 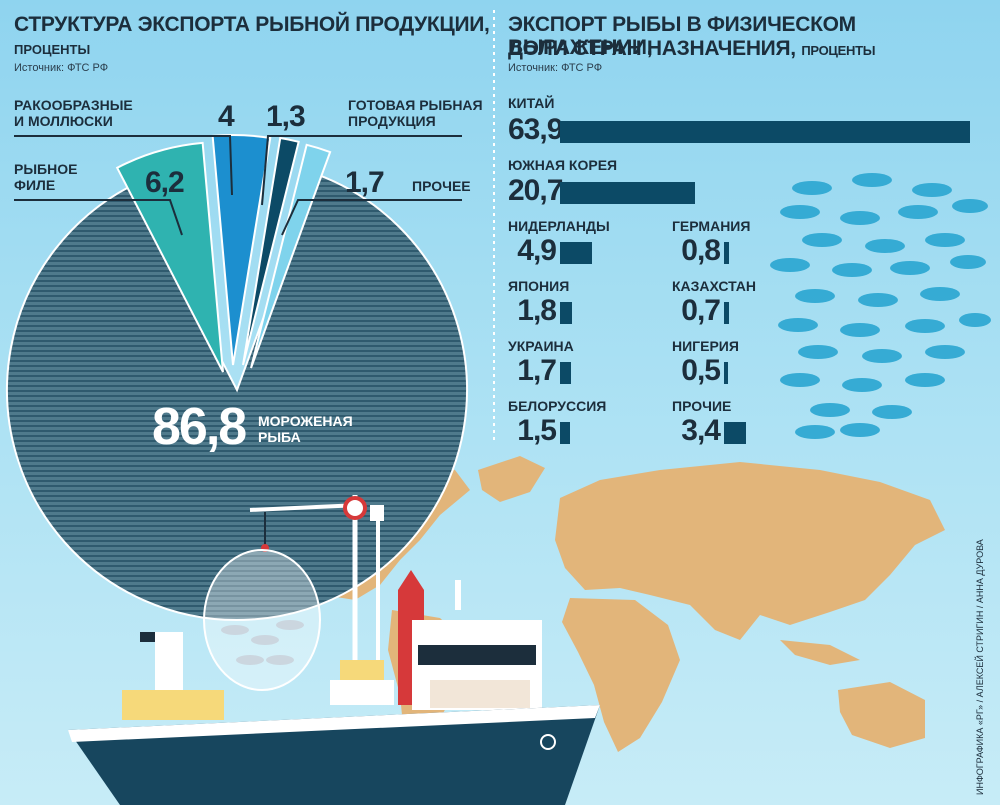 I want to click on fishing-net, so click(x=262, y=620).